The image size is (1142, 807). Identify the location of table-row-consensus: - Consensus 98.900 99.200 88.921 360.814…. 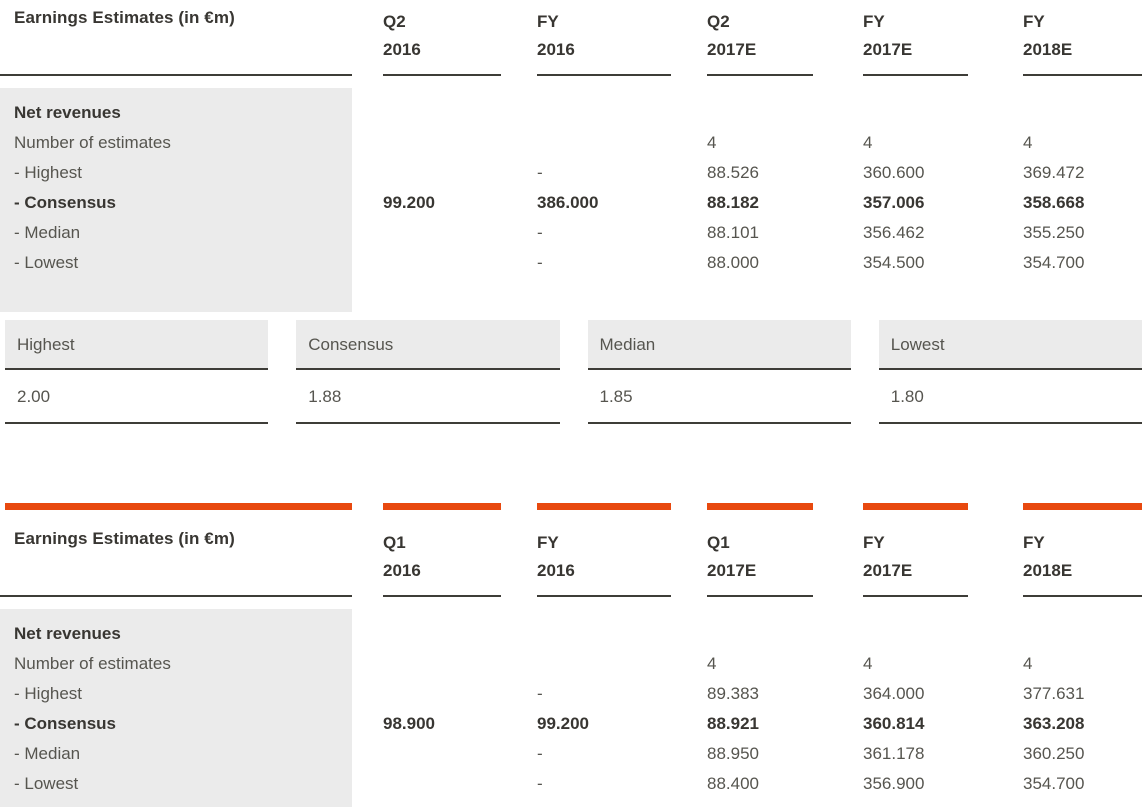
(571, 724).